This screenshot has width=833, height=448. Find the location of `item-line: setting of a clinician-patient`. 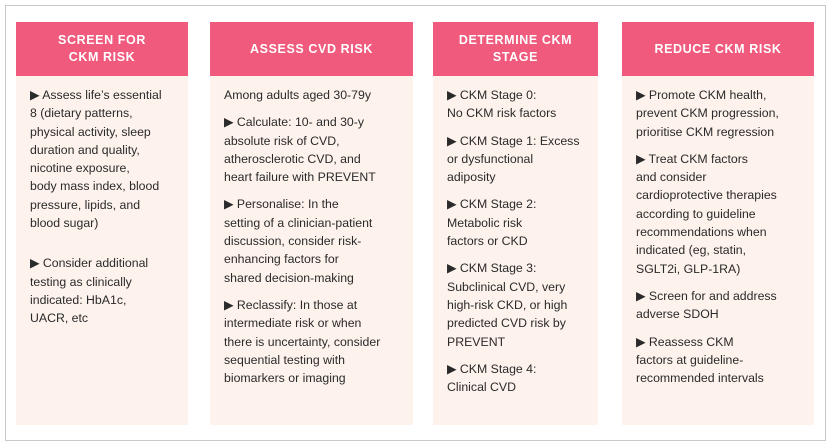

item-line: setting of a clinician-patient is located at coordinates (298, 222).